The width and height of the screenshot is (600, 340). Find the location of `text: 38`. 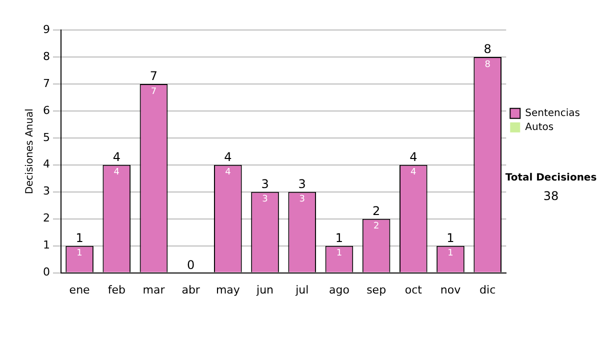

text: 38 is located at coordinates (551, 196).